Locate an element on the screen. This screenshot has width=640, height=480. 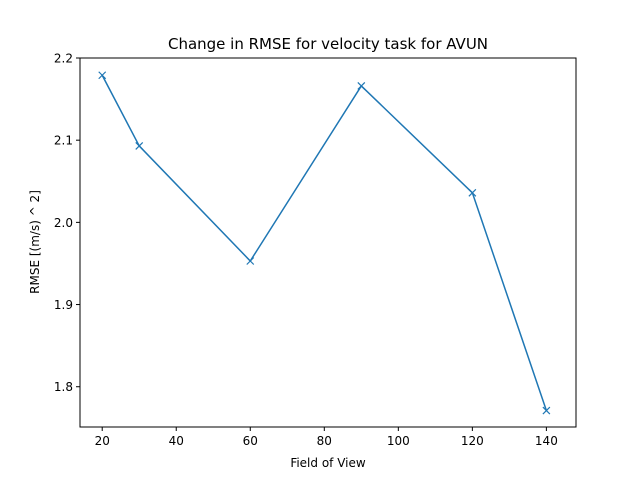
x-tick-label: 20 is located at coordinates (102, 441).